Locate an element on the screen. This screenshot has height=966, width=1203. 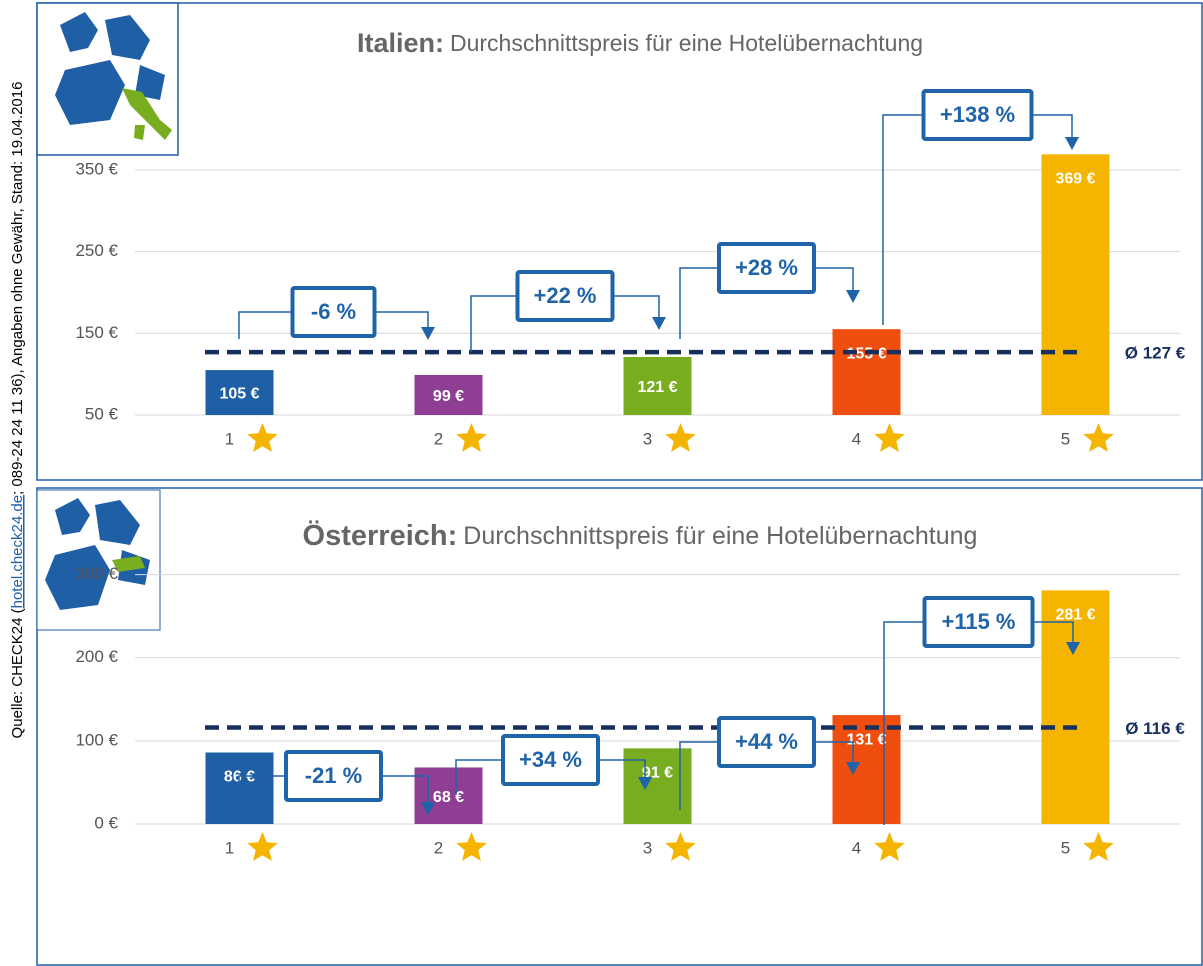
change-label: +115 % is located at coordinates (978, 621).